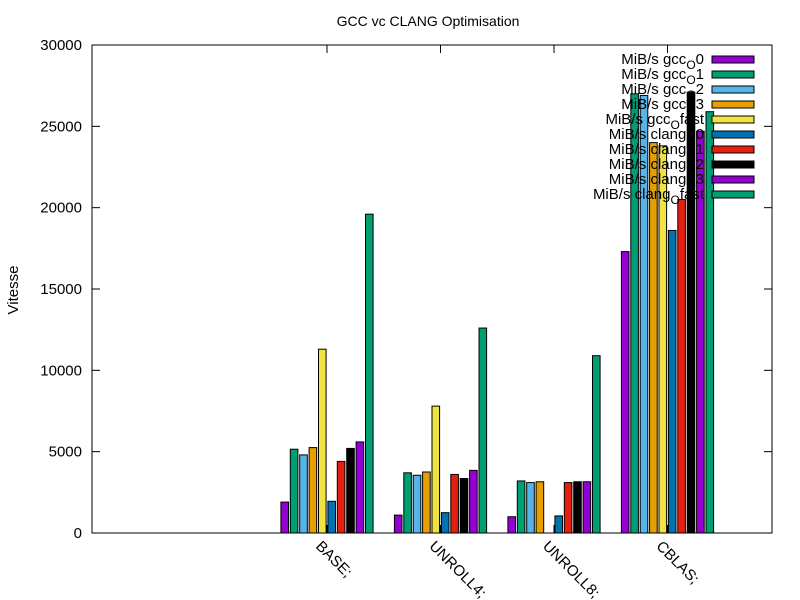  Describe the element at coordinates (678, 563) in the screenshot. I see `x-tick-label: CBLAS;` at that location.